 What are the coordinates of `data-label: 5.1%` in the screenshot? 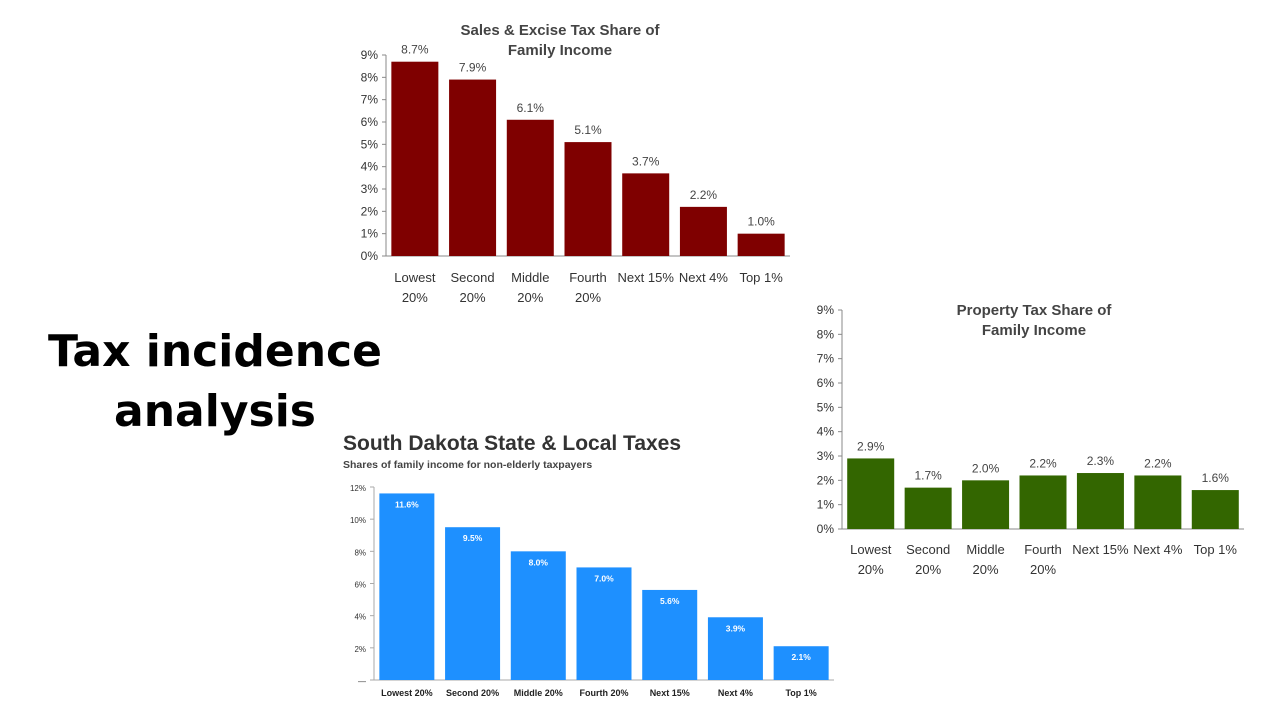 It's located at (588, 130).